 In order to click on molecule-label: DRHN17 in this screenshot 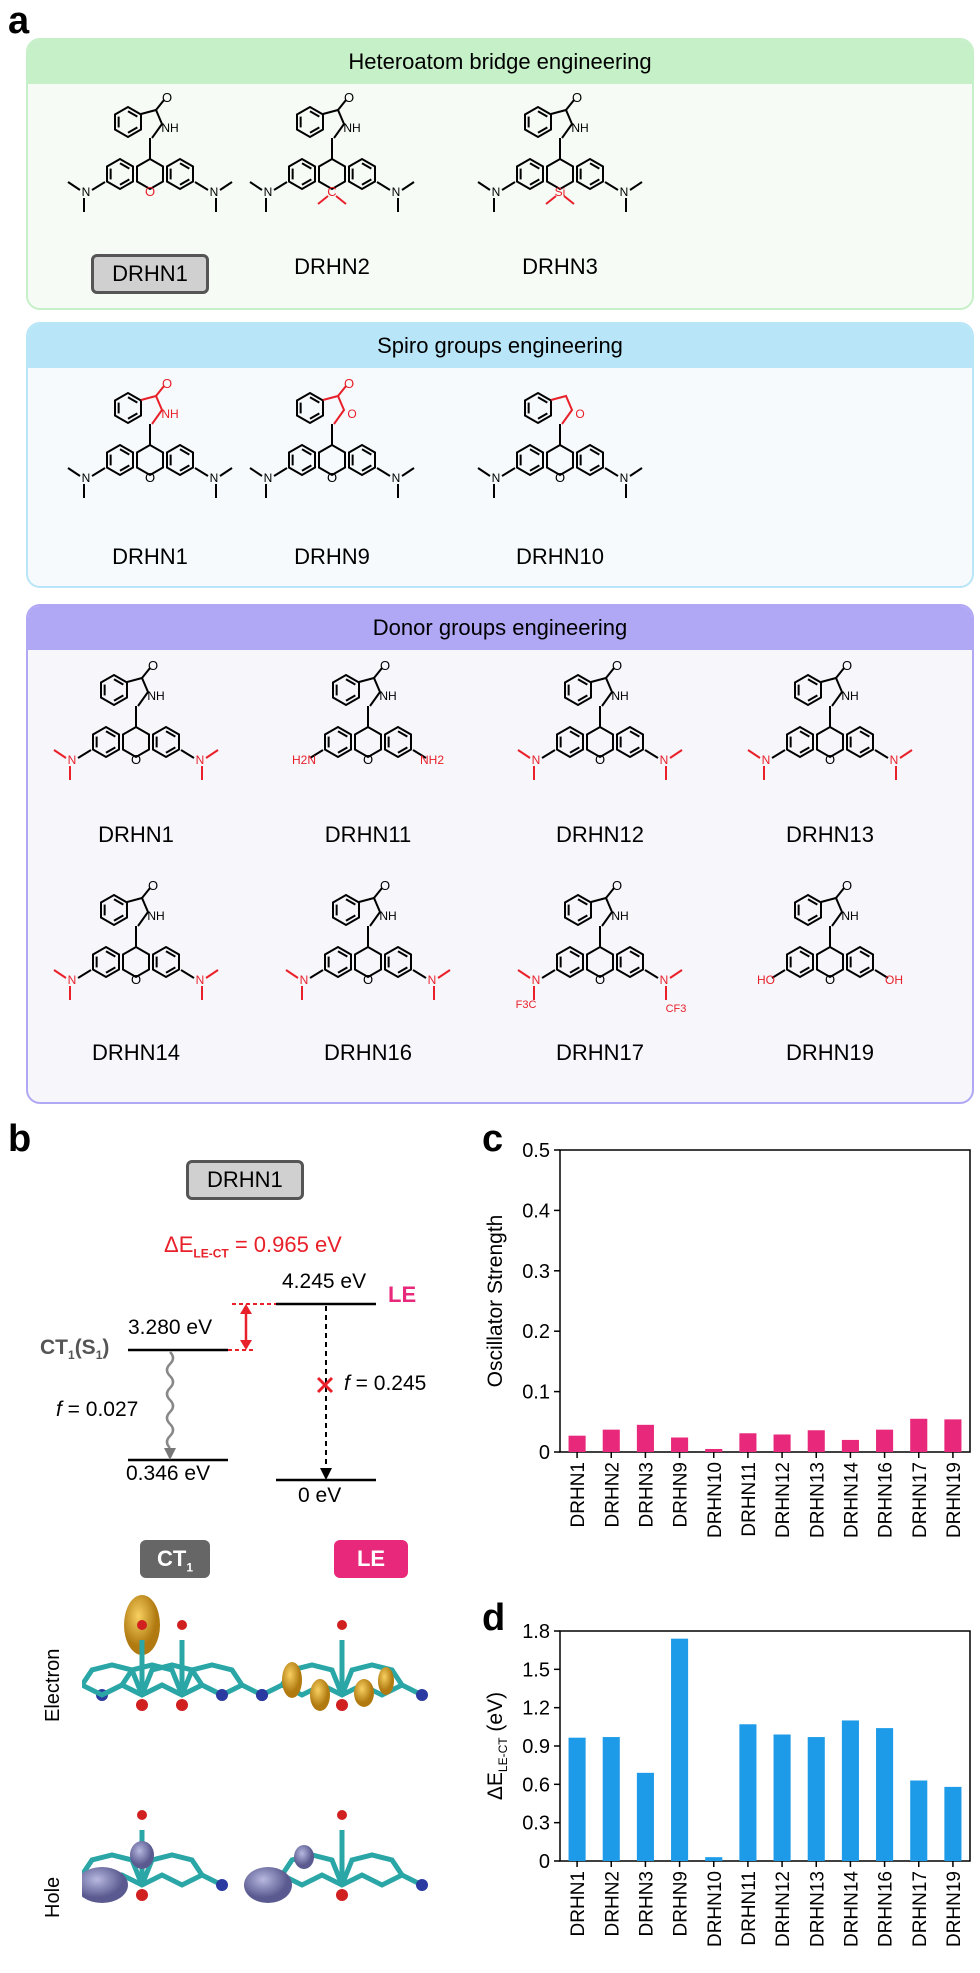, I will do `click(600, 1052)`.